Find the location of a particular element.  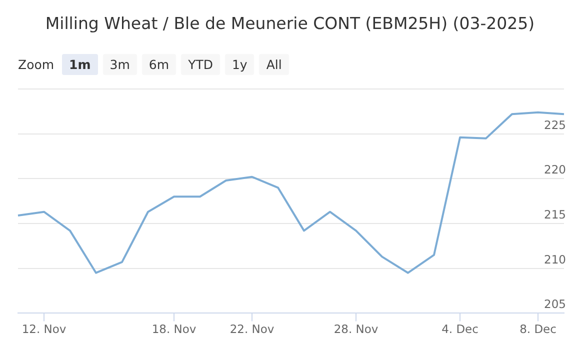

y-tick-label: 225 is located at coordinates (555, 125).